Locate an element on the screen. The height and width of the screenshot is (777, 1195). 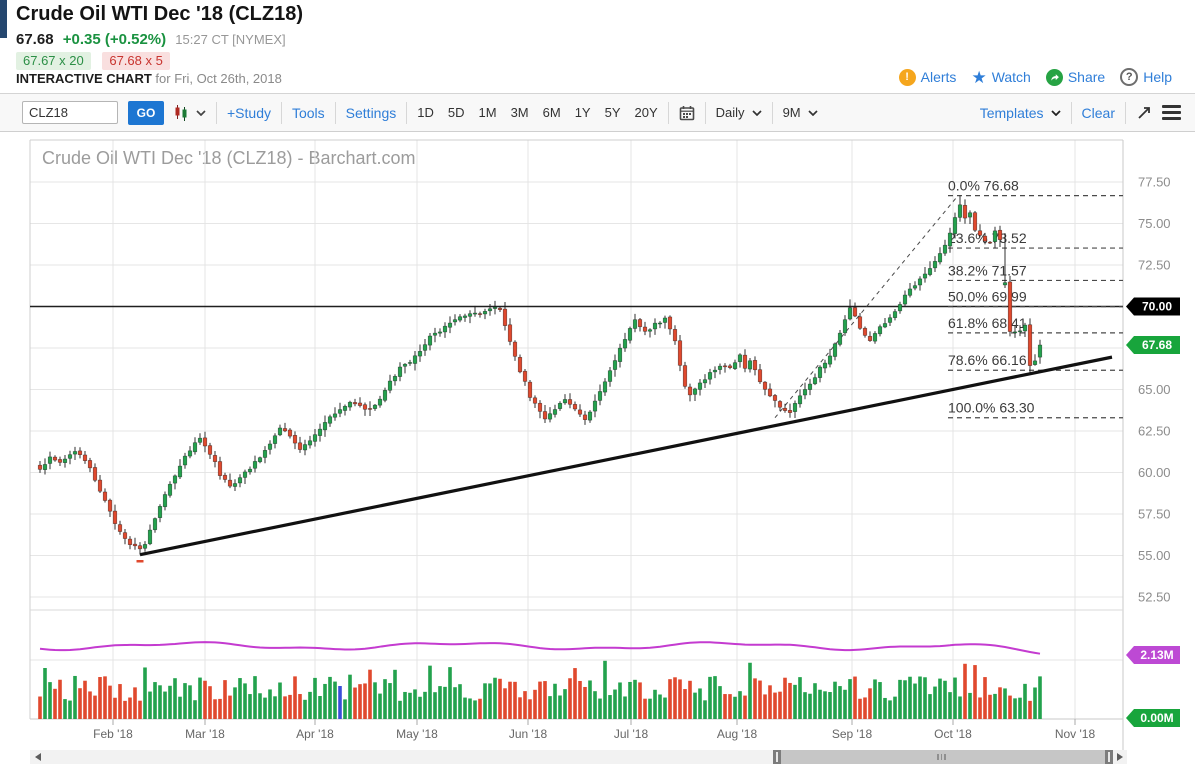
range-button-5Y: 5Y is located at coordinates (612, 112).